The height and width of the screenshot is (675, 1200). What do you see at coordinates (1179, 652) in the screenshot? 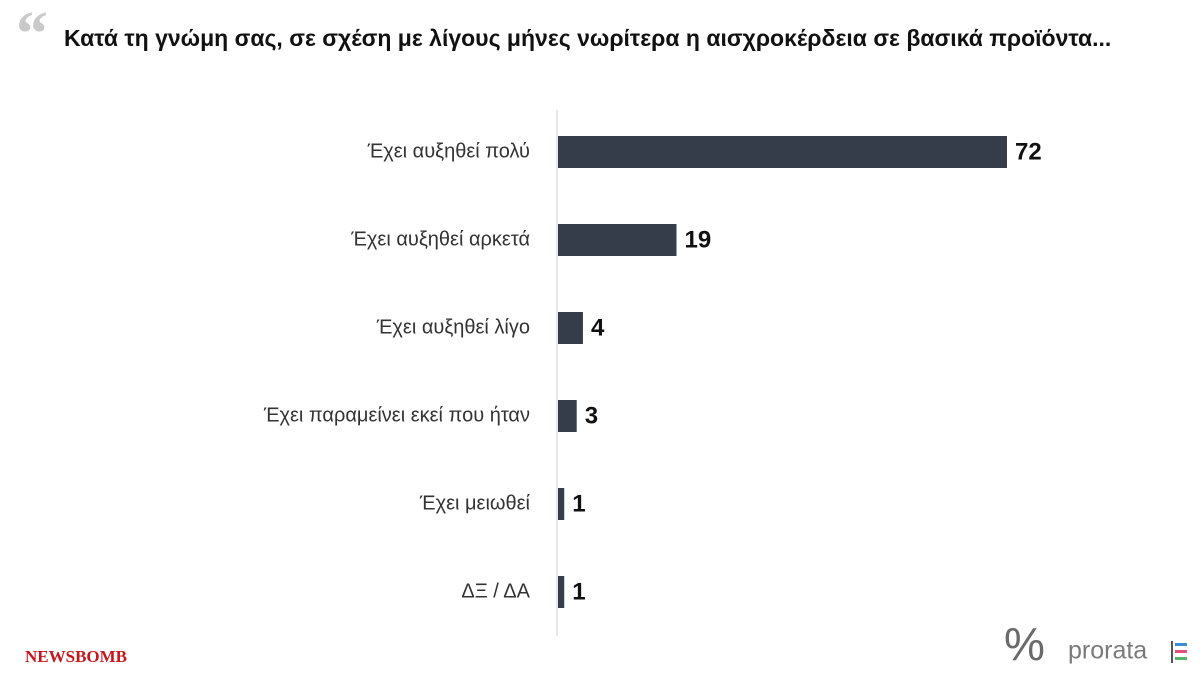
I see `prorata-icon` at bounding box center [1179, 652].